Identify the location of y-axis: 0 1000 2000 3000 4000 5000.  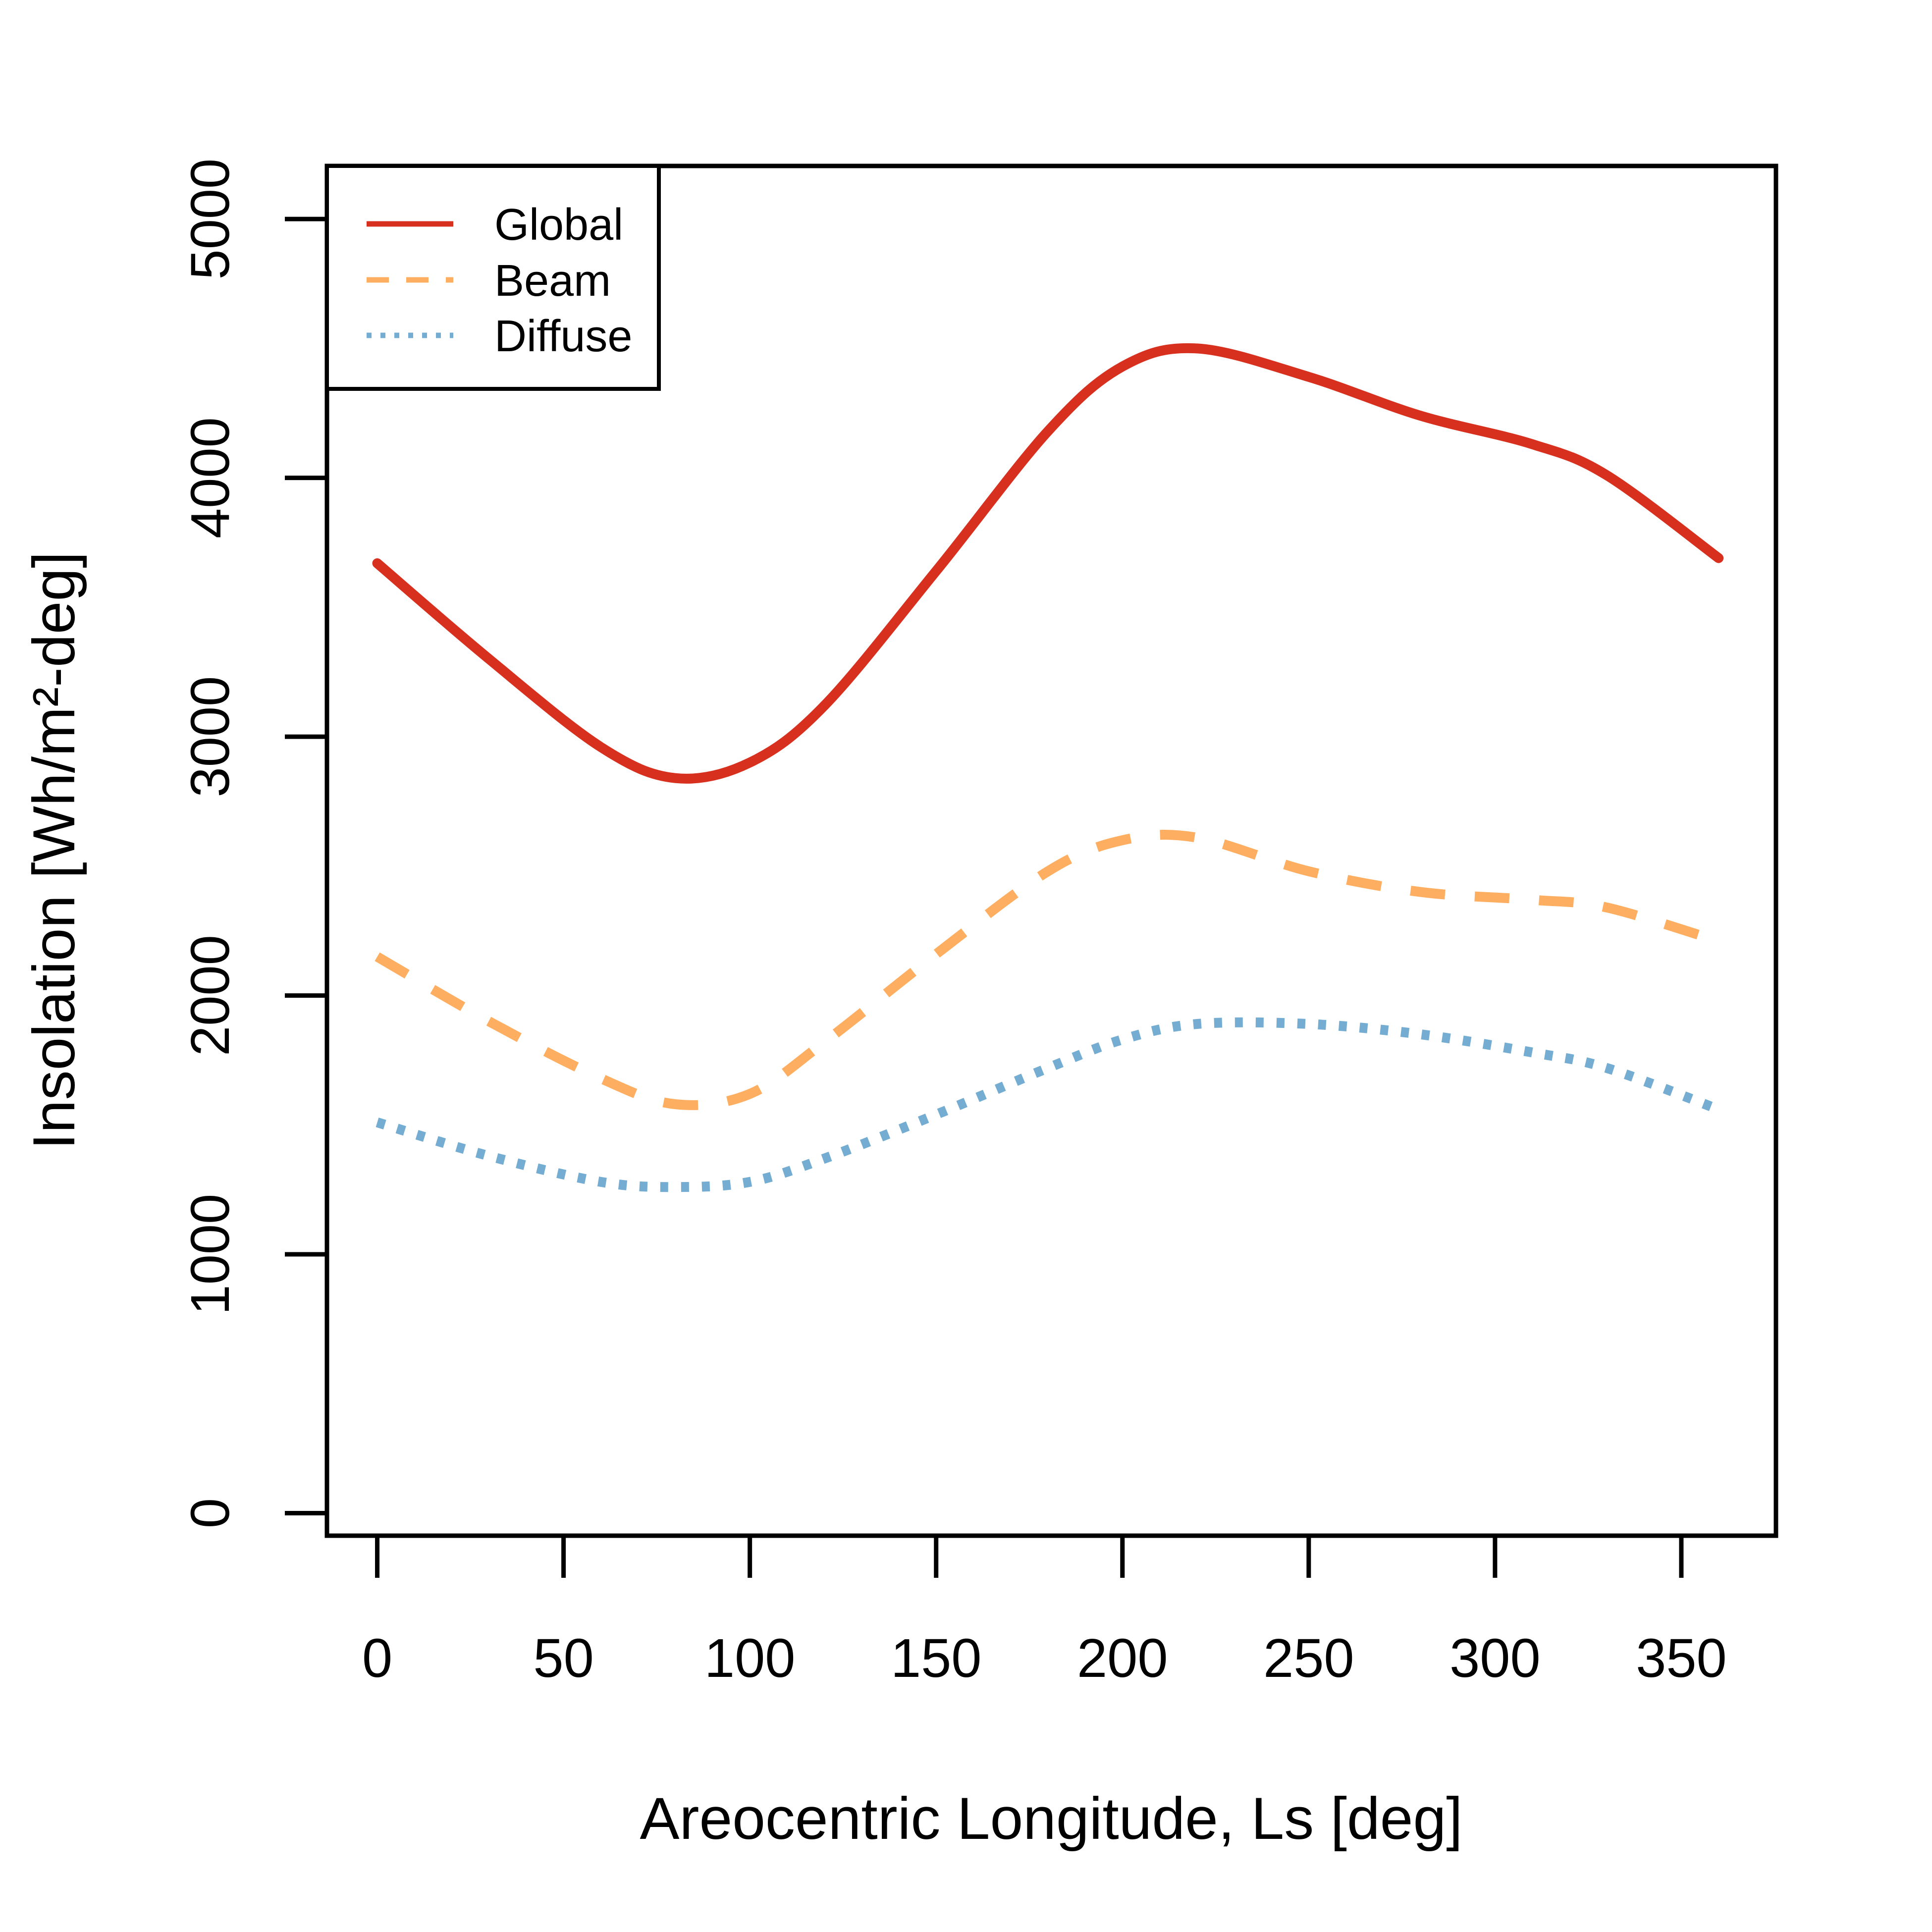
(254, 843).